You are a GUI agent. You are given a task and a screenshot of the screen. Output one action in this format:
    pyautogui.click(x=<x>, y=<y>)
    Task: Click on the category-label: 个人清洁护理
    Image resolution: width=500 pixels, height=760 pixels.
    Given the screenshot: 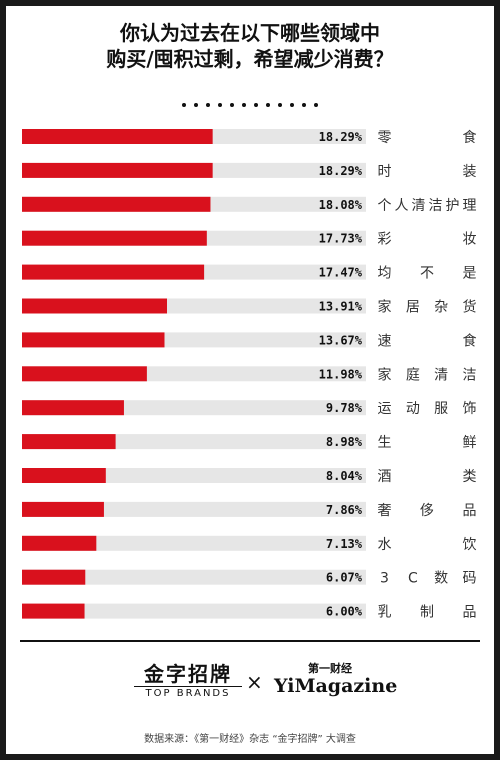 What is the action you would take?
    pyautogui.click(x=427, y=206)
    